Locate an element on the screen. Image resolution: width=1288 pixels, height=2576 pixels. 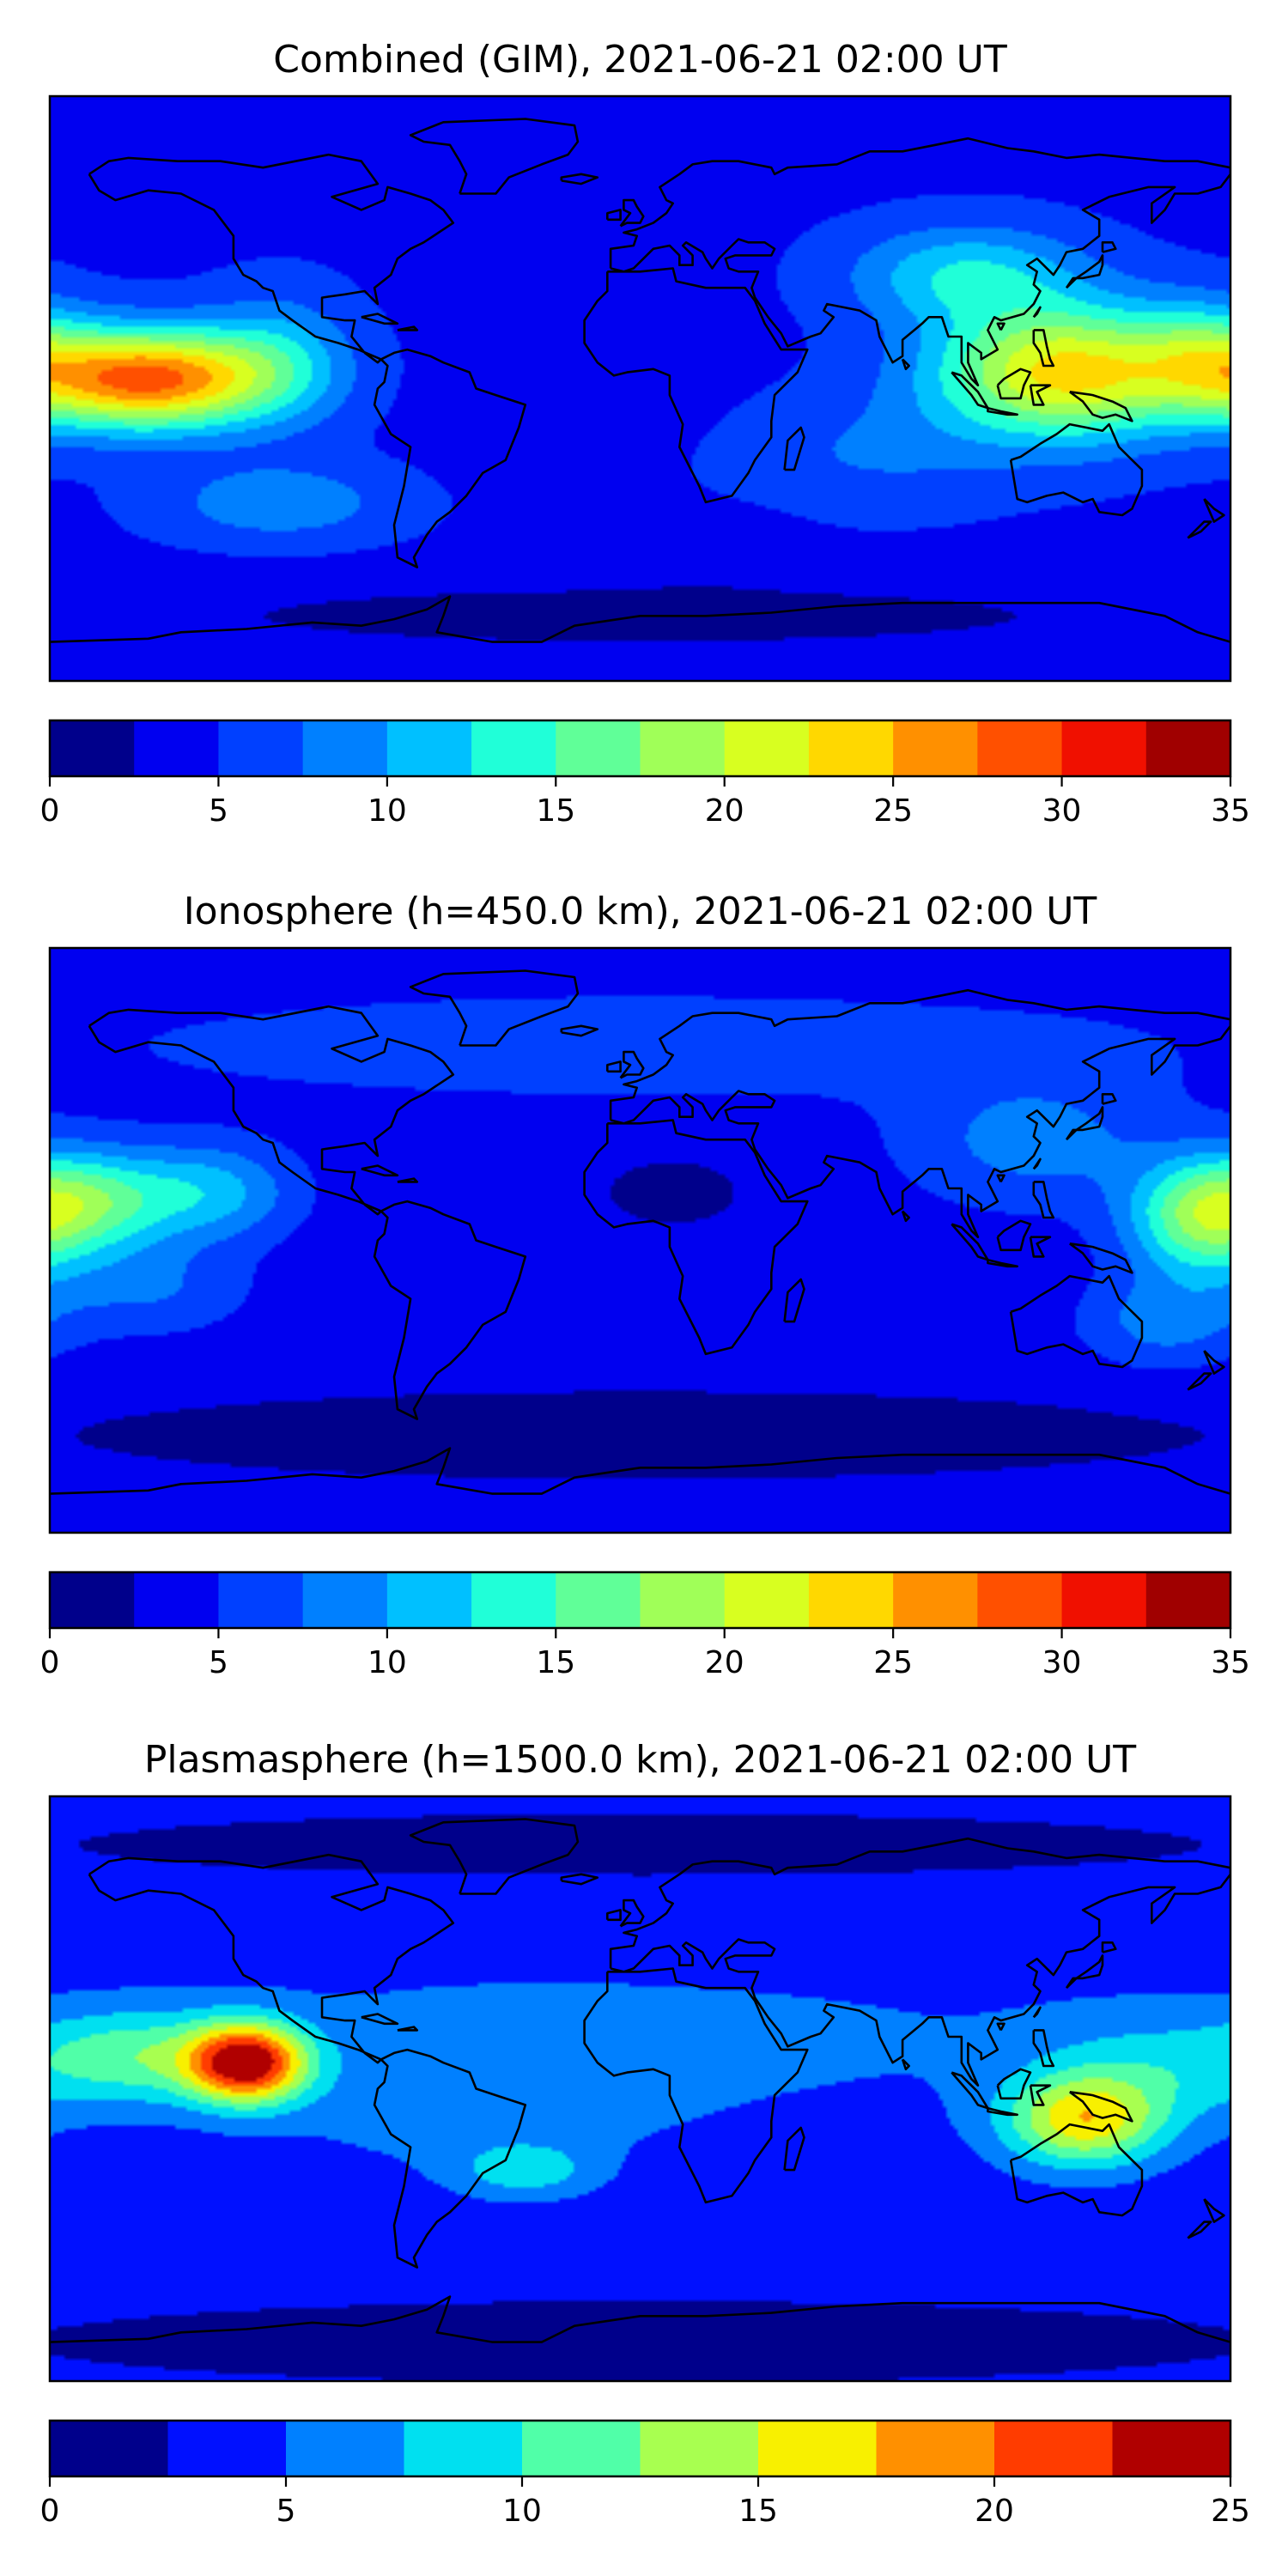
colorbar-tick-label: 15 is located at coordinates (758, 2511).